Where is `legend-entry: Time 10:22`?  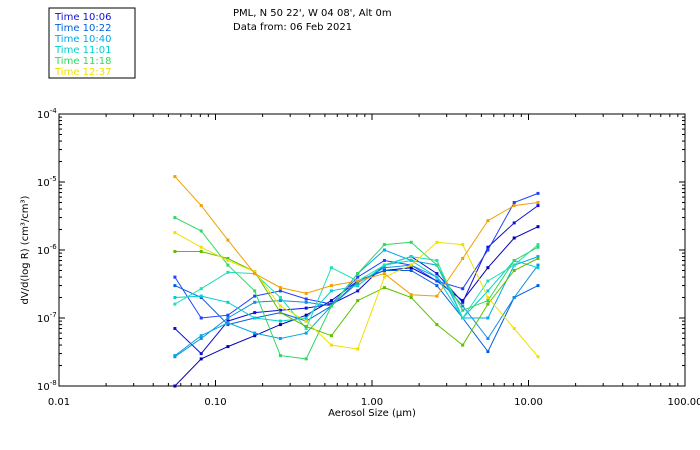 legend-entry: Time 10:22 is located at coordinates (82, 28).